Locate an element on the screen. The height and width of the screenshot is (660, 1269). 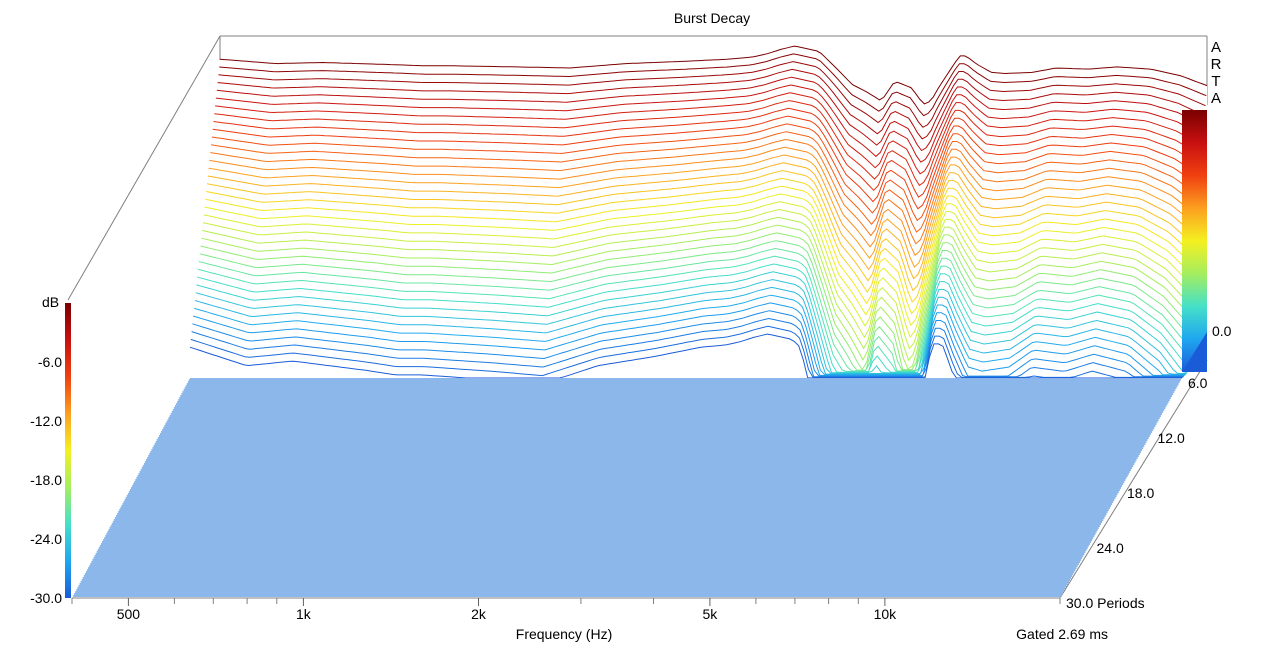
gated-note: Gated 2.69 ms is located at coordinates (1062, 634).